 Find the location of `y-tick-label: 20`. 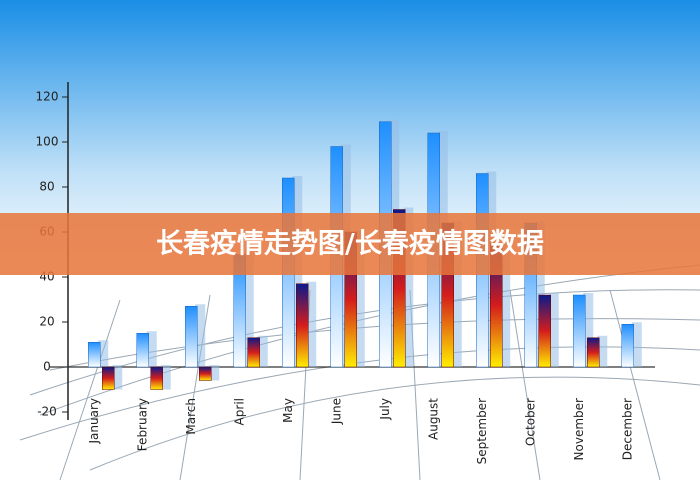

y-tick-label: 20 is located at coordinates (46, 322).